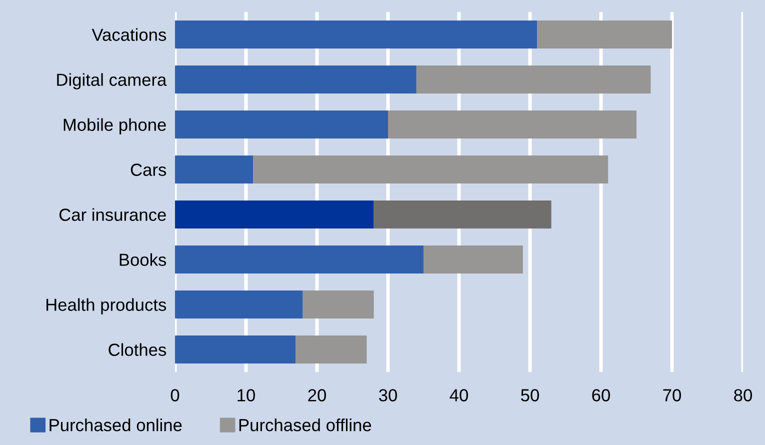 Image resolution: width=765 pixels, height=445 pixels. What do you see at coordinates (672, 395) in the screenshot?
I see `x-tick-label: 70` at bounding box center [672, 395].